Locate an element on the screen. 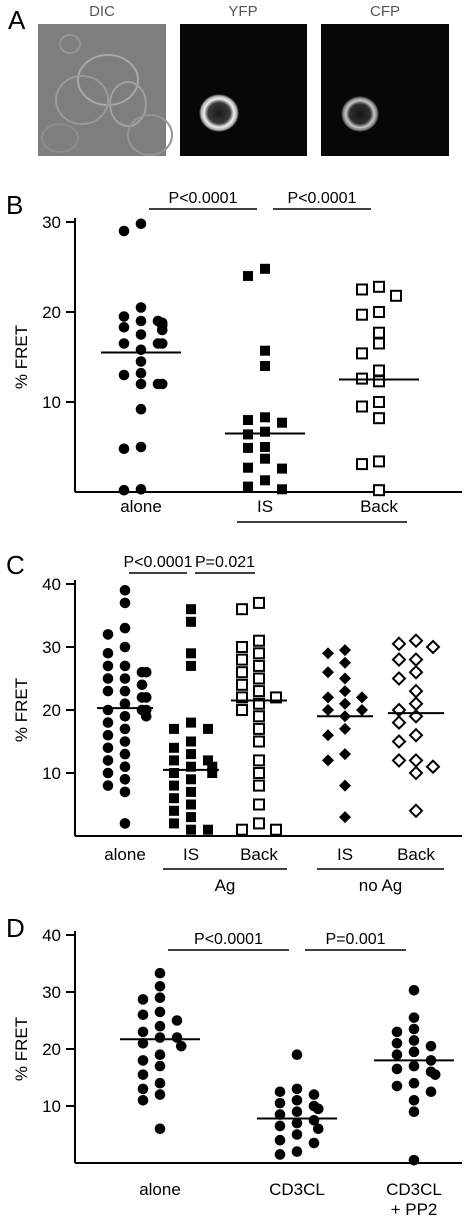 The image size is (474, 1226). panel-letter-c: C is located at coordinates (15, 565).